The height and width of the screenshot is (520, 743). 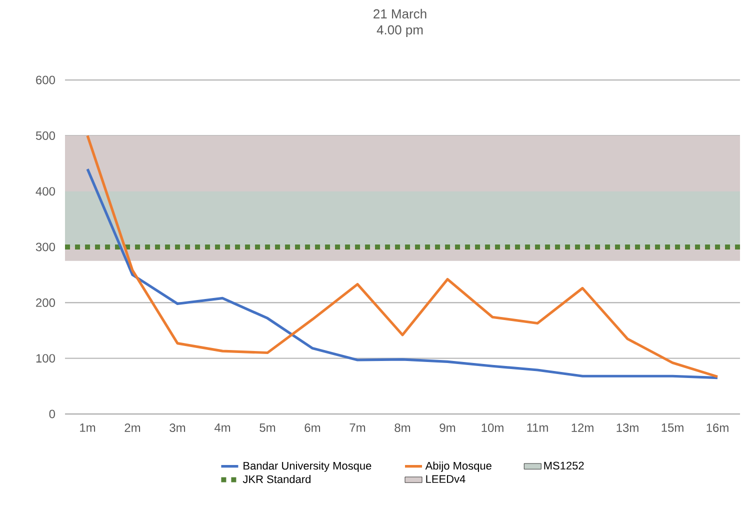 What do you see at coordinates (88, 428) in the screenshot?
I see `x-tick-label: 1m` at bounding box center [88, 428].